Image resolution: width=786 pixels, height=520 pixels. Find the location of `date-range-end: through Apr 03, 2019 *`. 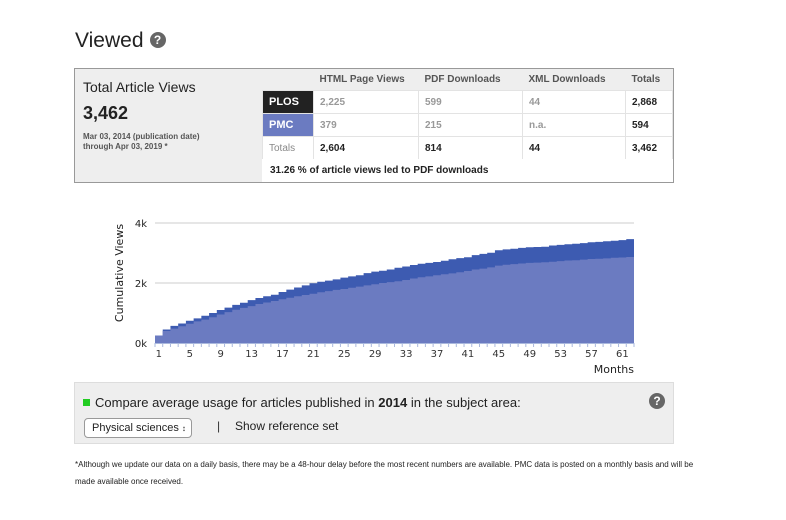

date-range-end: through Apr 03, 2019 * is located at coordinates (125, 146).